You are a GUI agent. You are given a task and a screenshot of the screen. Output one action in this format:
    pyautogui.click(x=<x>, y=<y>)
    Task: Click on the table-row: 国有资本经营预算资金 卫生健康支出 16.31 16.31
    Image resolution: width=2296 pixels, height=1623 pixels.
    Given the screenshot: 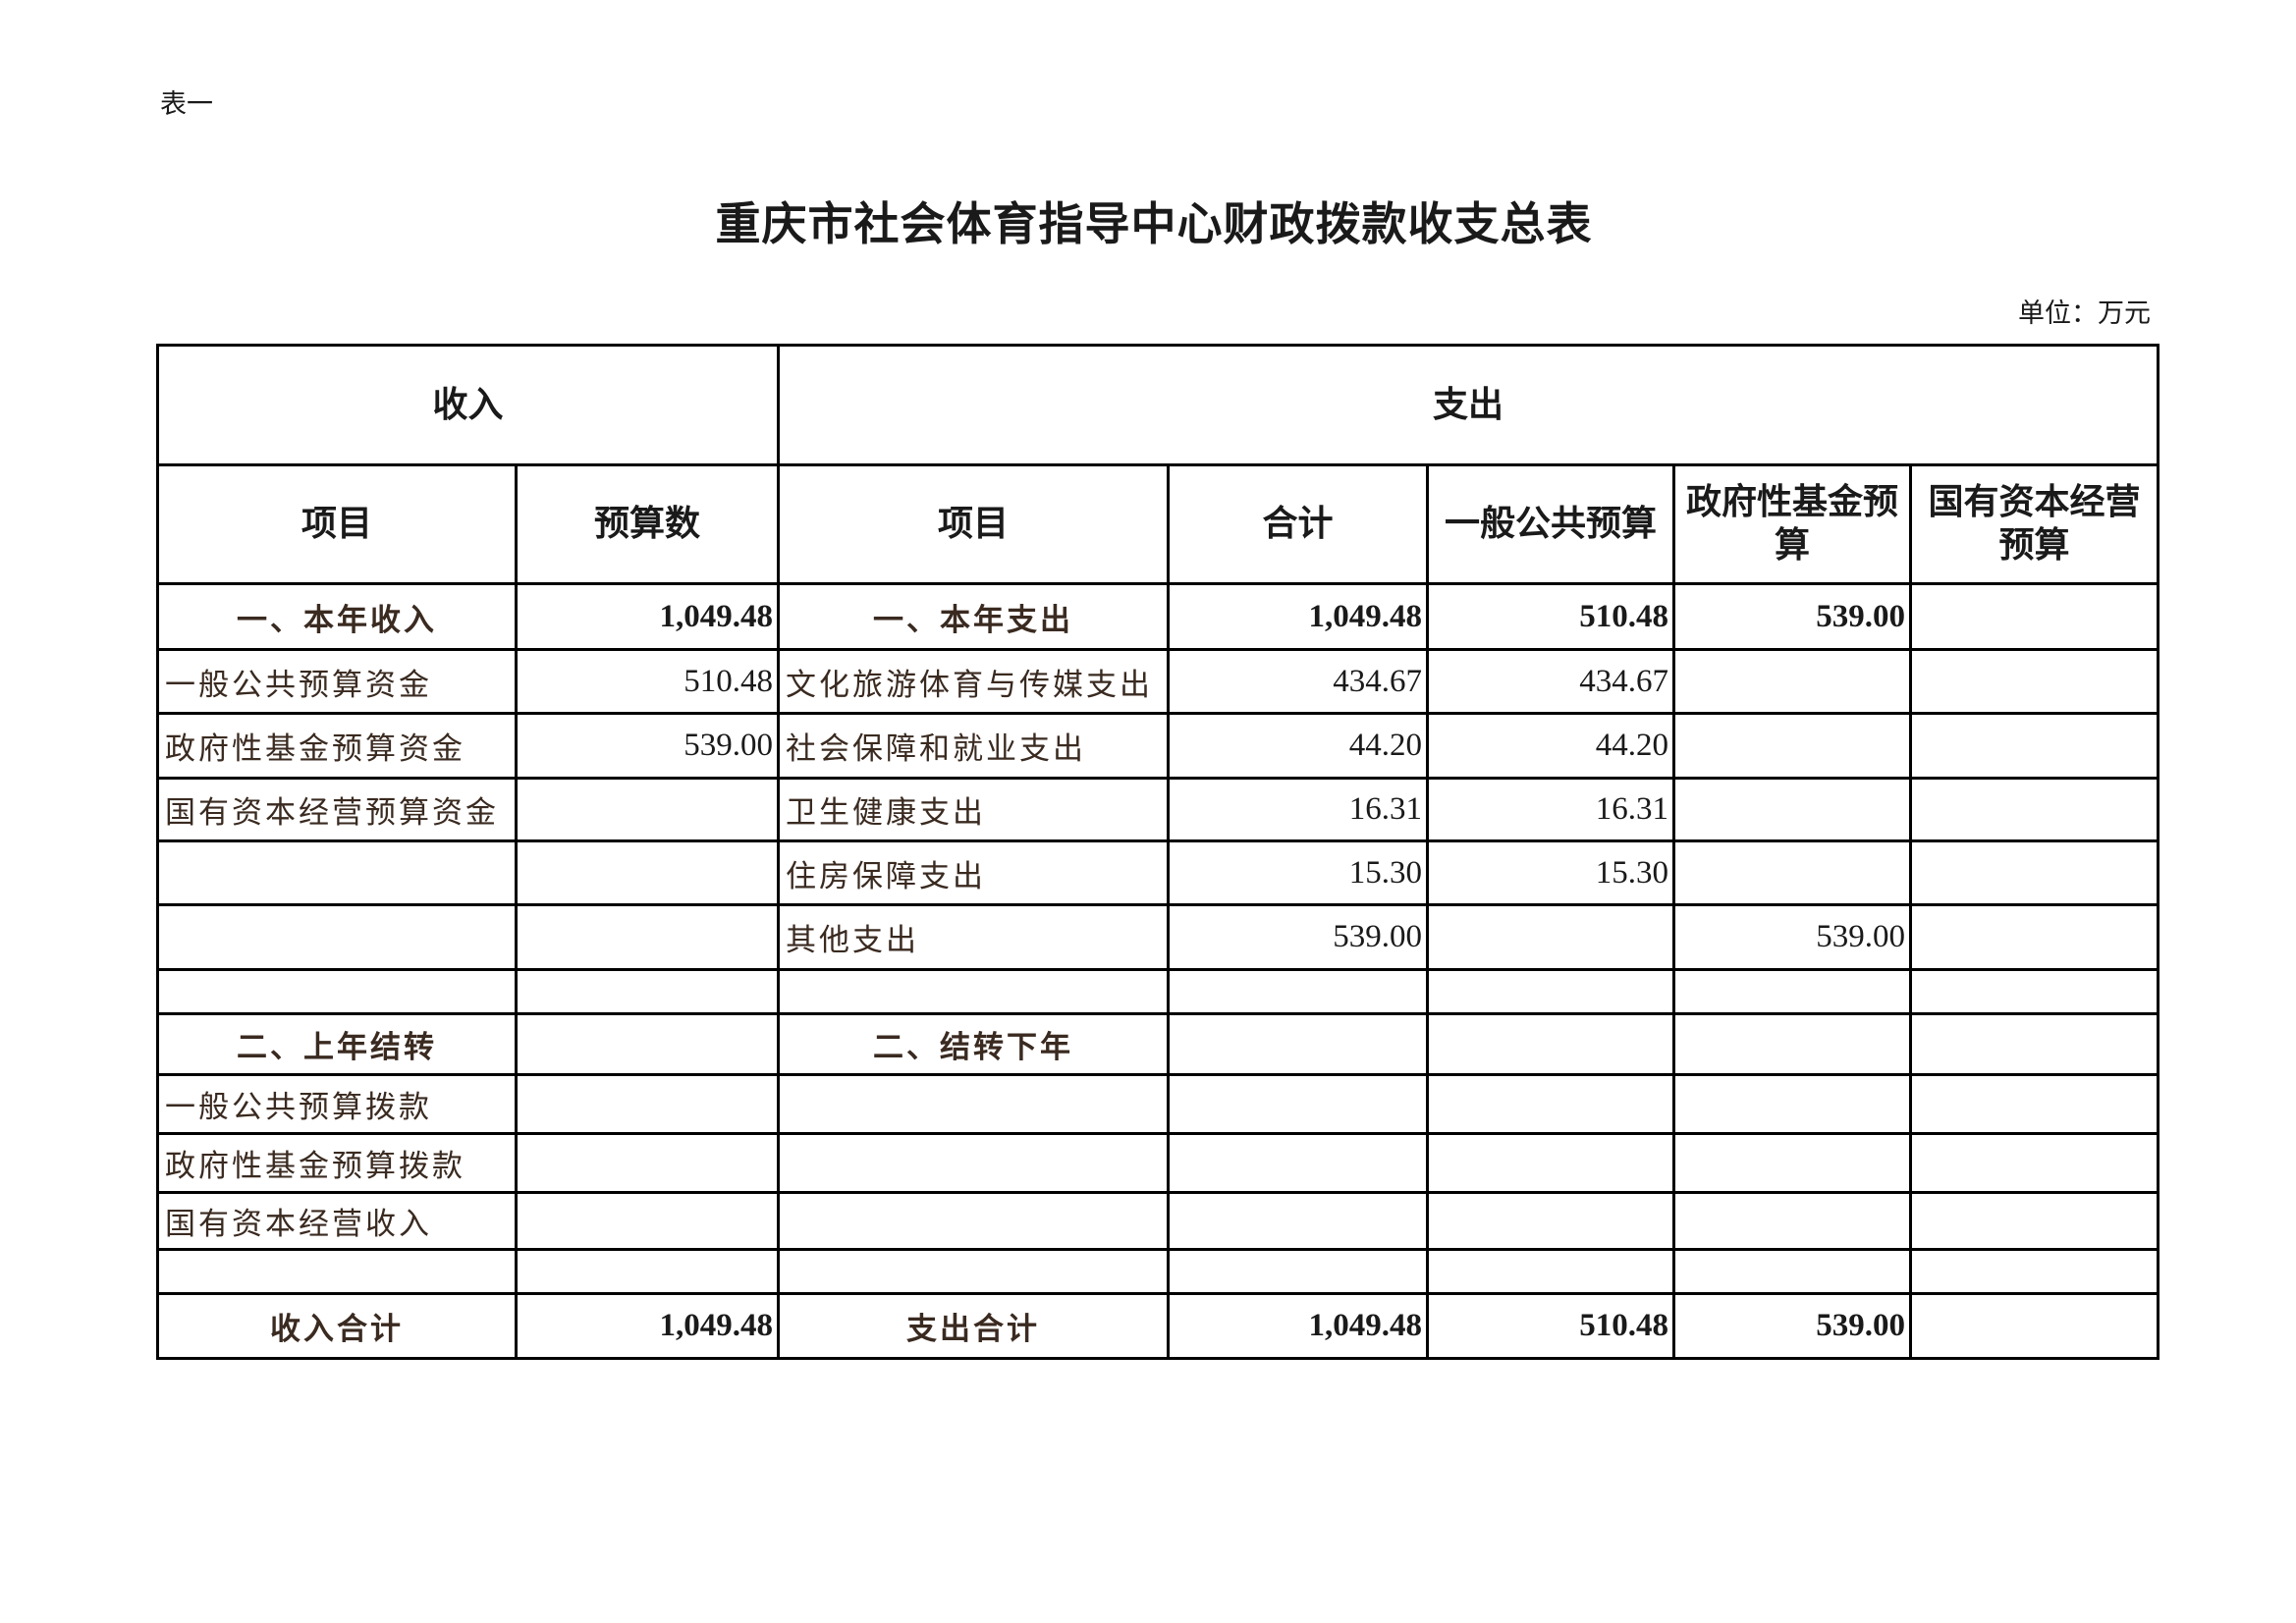 What is the action you would take?
    pyautogui.click(x=1158, y=809)
    